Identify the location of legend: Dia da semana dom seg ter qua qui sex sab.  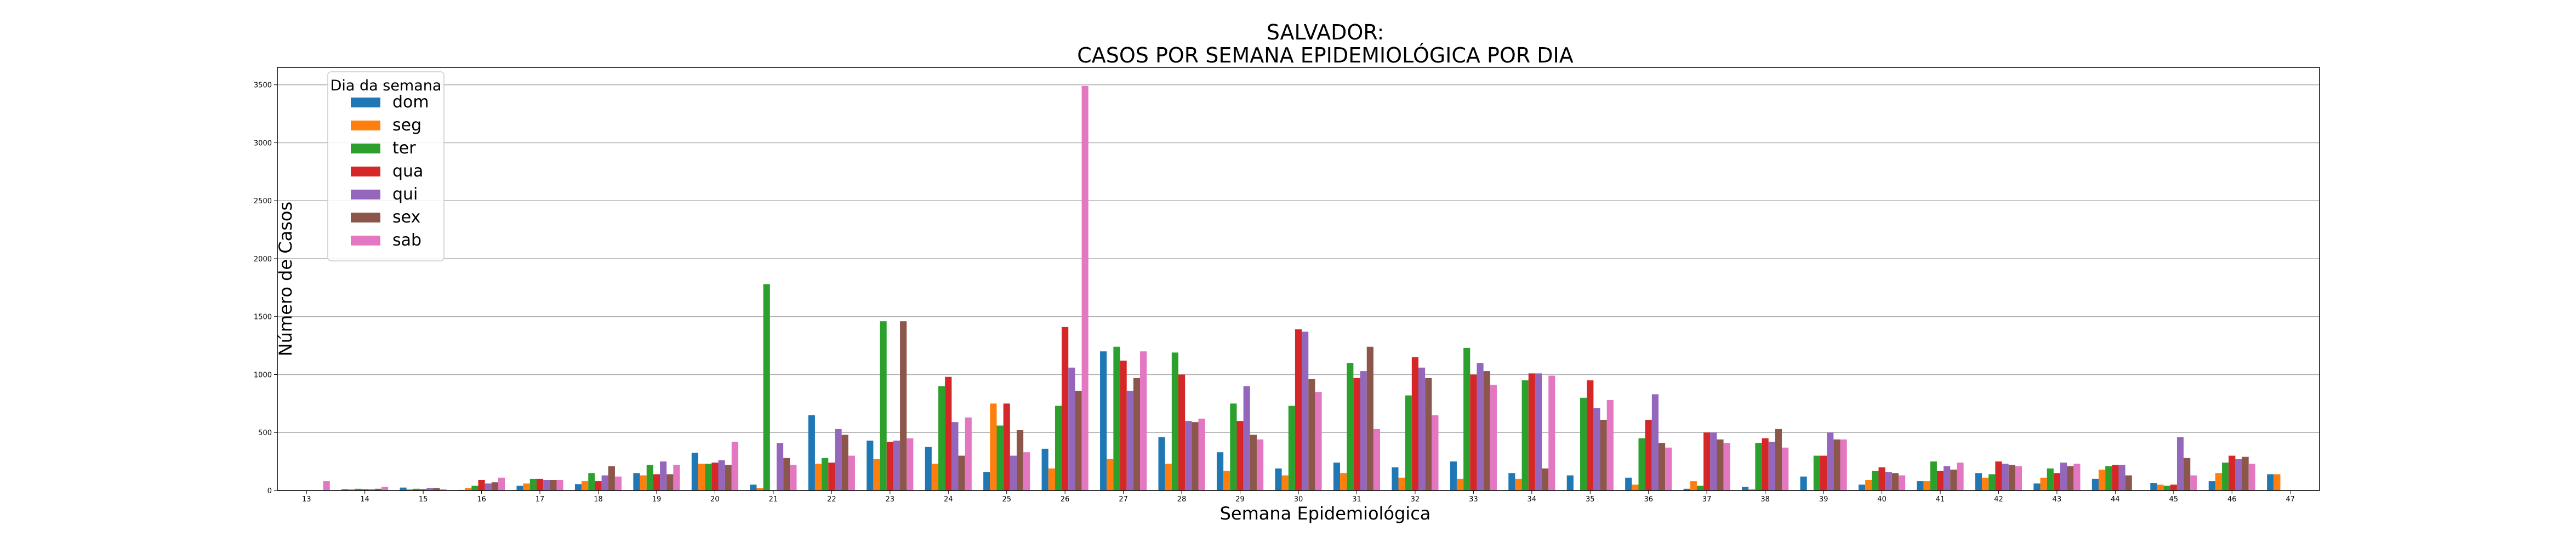
(385, 166).